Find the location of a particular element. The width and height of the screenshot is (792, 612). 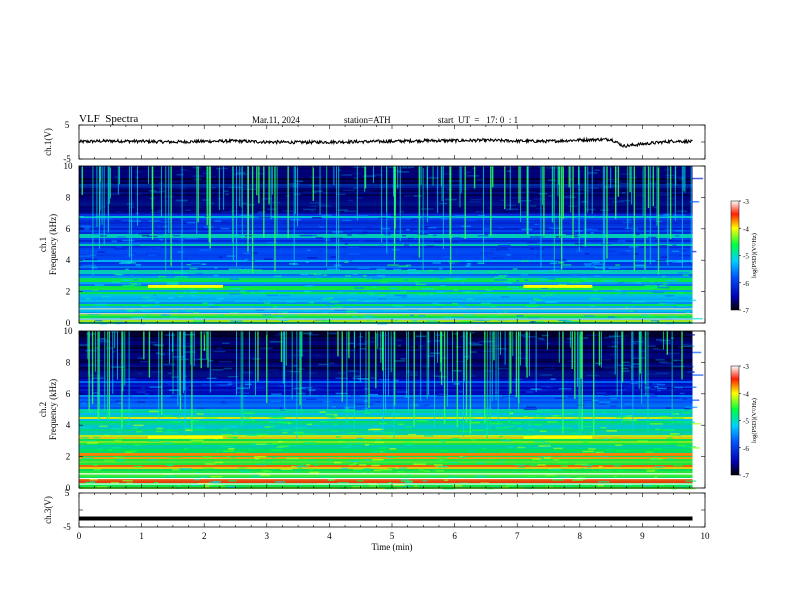

y-tick-label: 4 is located at coordinates (68, 260).